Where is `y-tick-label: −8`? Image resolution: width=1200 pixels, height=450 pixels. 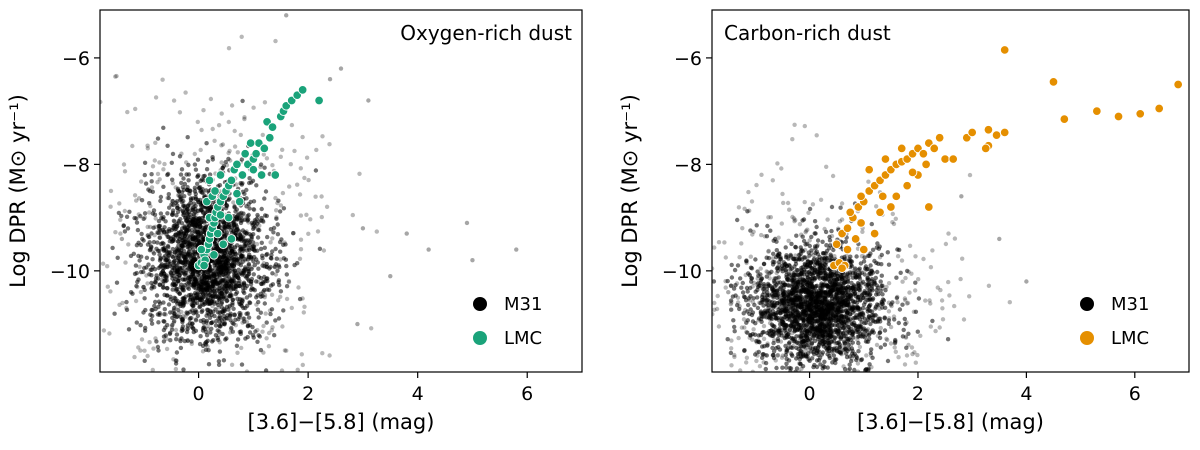
y-tick-label: −8 is located at coordinates (76, 165).